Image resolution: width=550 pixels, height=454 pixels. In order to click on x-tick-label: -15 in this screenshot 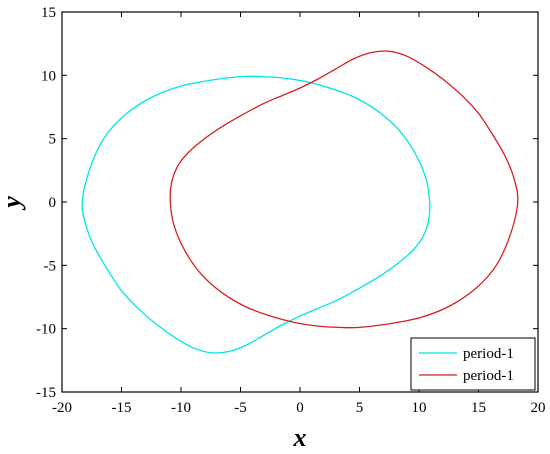, I will do `click(122, 408)`.